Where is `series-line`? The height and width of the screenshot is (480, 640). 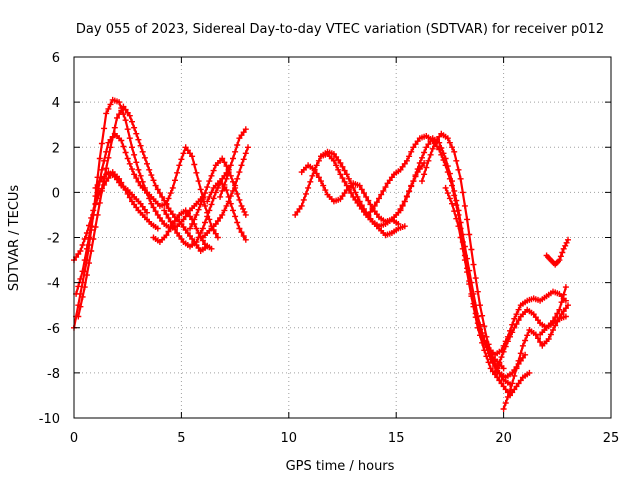 series-line is located at coordinates (524, 323).